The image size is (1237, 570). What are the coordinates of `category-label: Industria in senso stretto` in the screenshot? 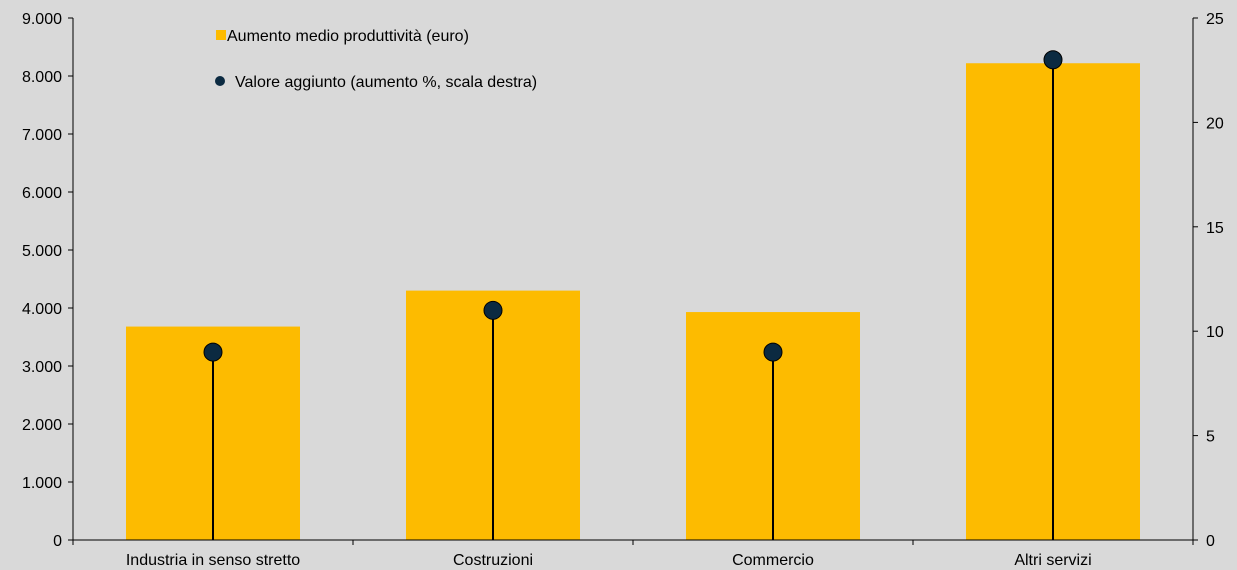 It's located at (213, 560).